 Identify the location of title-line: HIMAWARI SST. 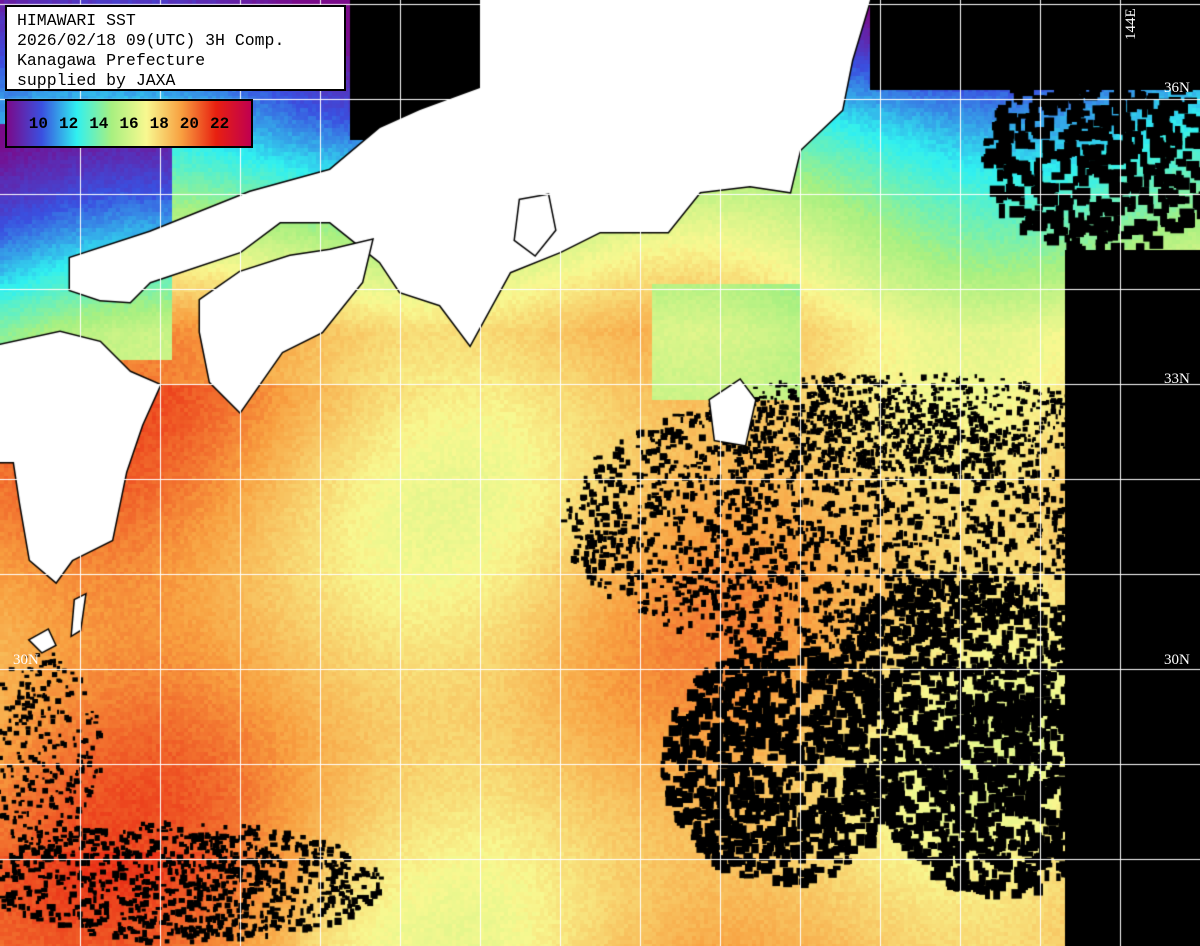
(76, 20).